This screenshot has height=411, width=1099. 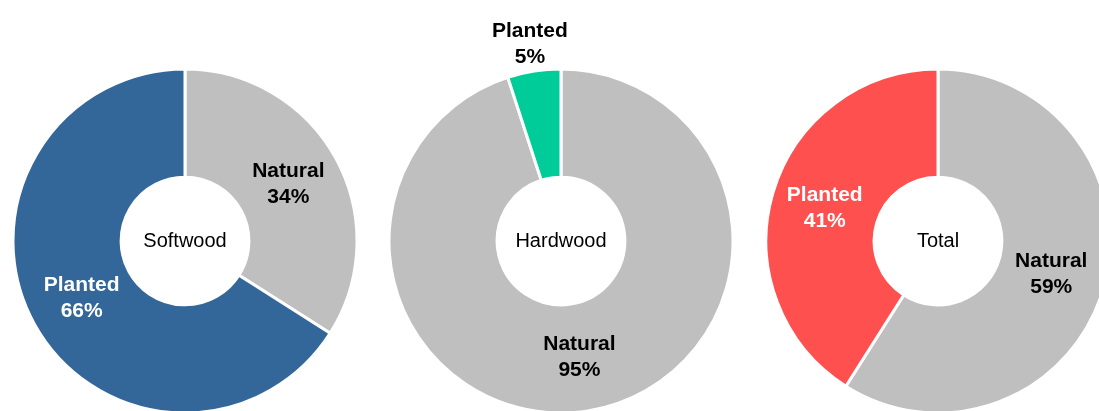 What do you see at coordinates (561, 239) in the screenshot?
I see `text: Hardwood` at bounding box center [561, 239].